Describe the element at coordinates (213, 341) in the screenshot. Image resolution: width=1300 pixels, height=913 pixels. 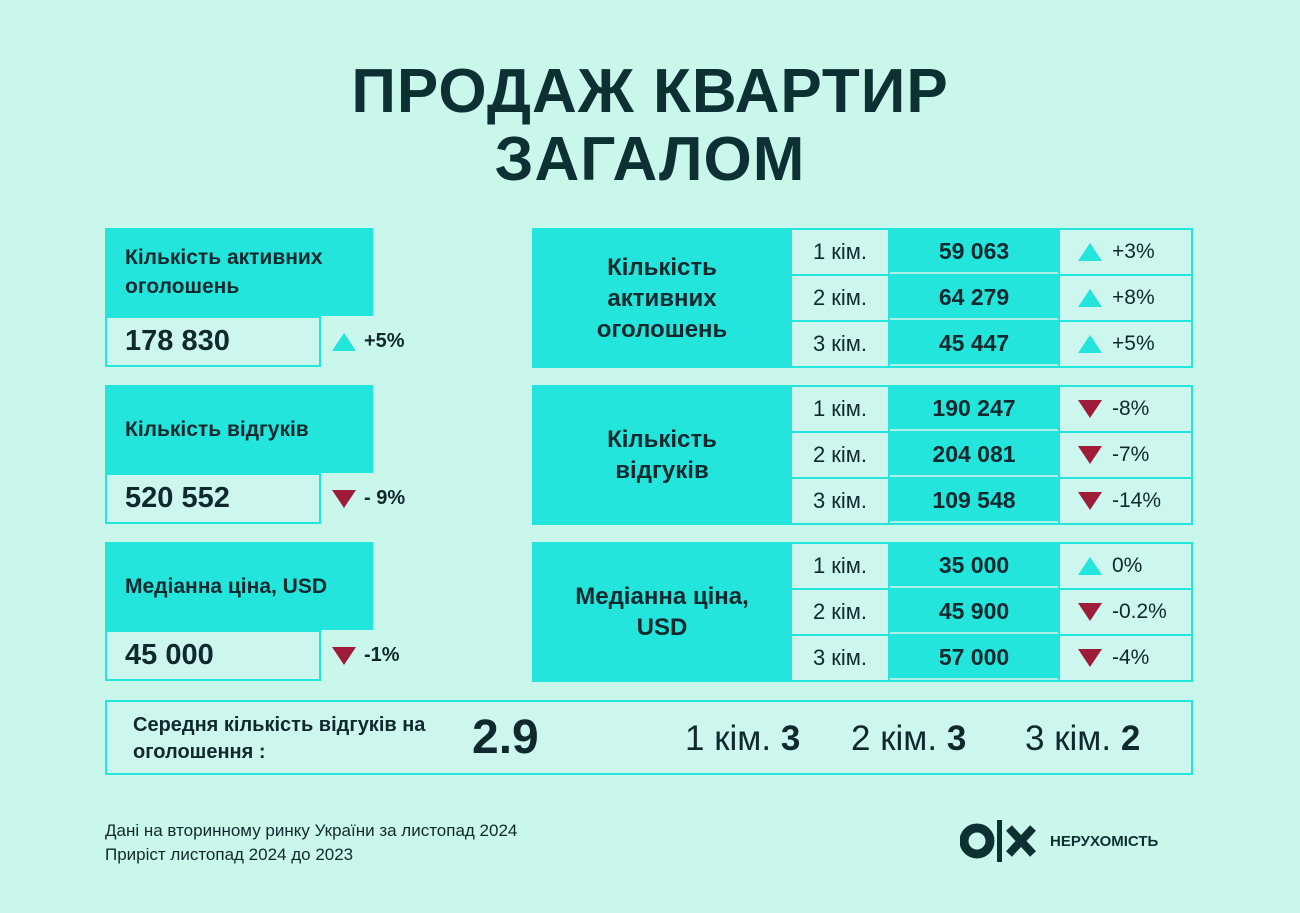
I see `summary-card-value: 178 830` at that location.